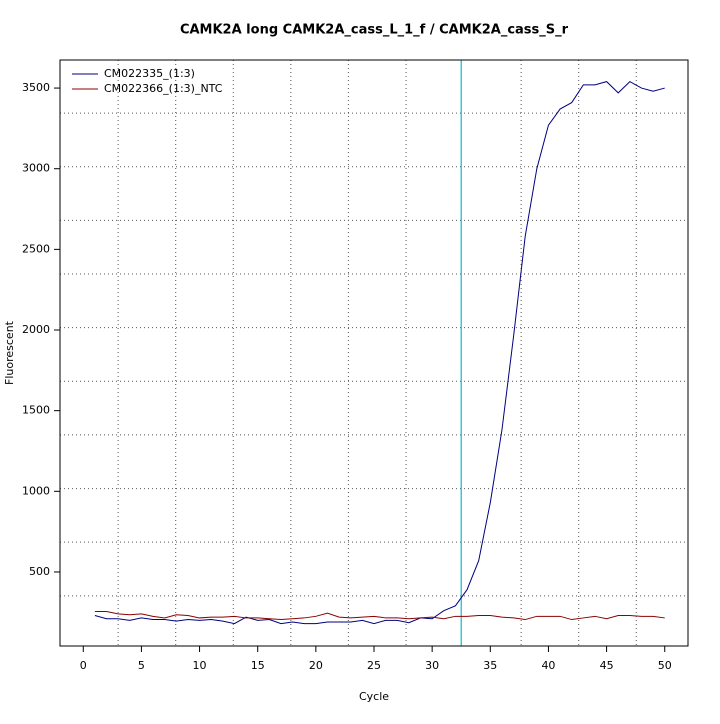 The width and height of the screenshot is (720, 724). Describe the element at coordinates (9, 352) in the screenshot. I see `y-axis-label: Fluorescent` at that location.